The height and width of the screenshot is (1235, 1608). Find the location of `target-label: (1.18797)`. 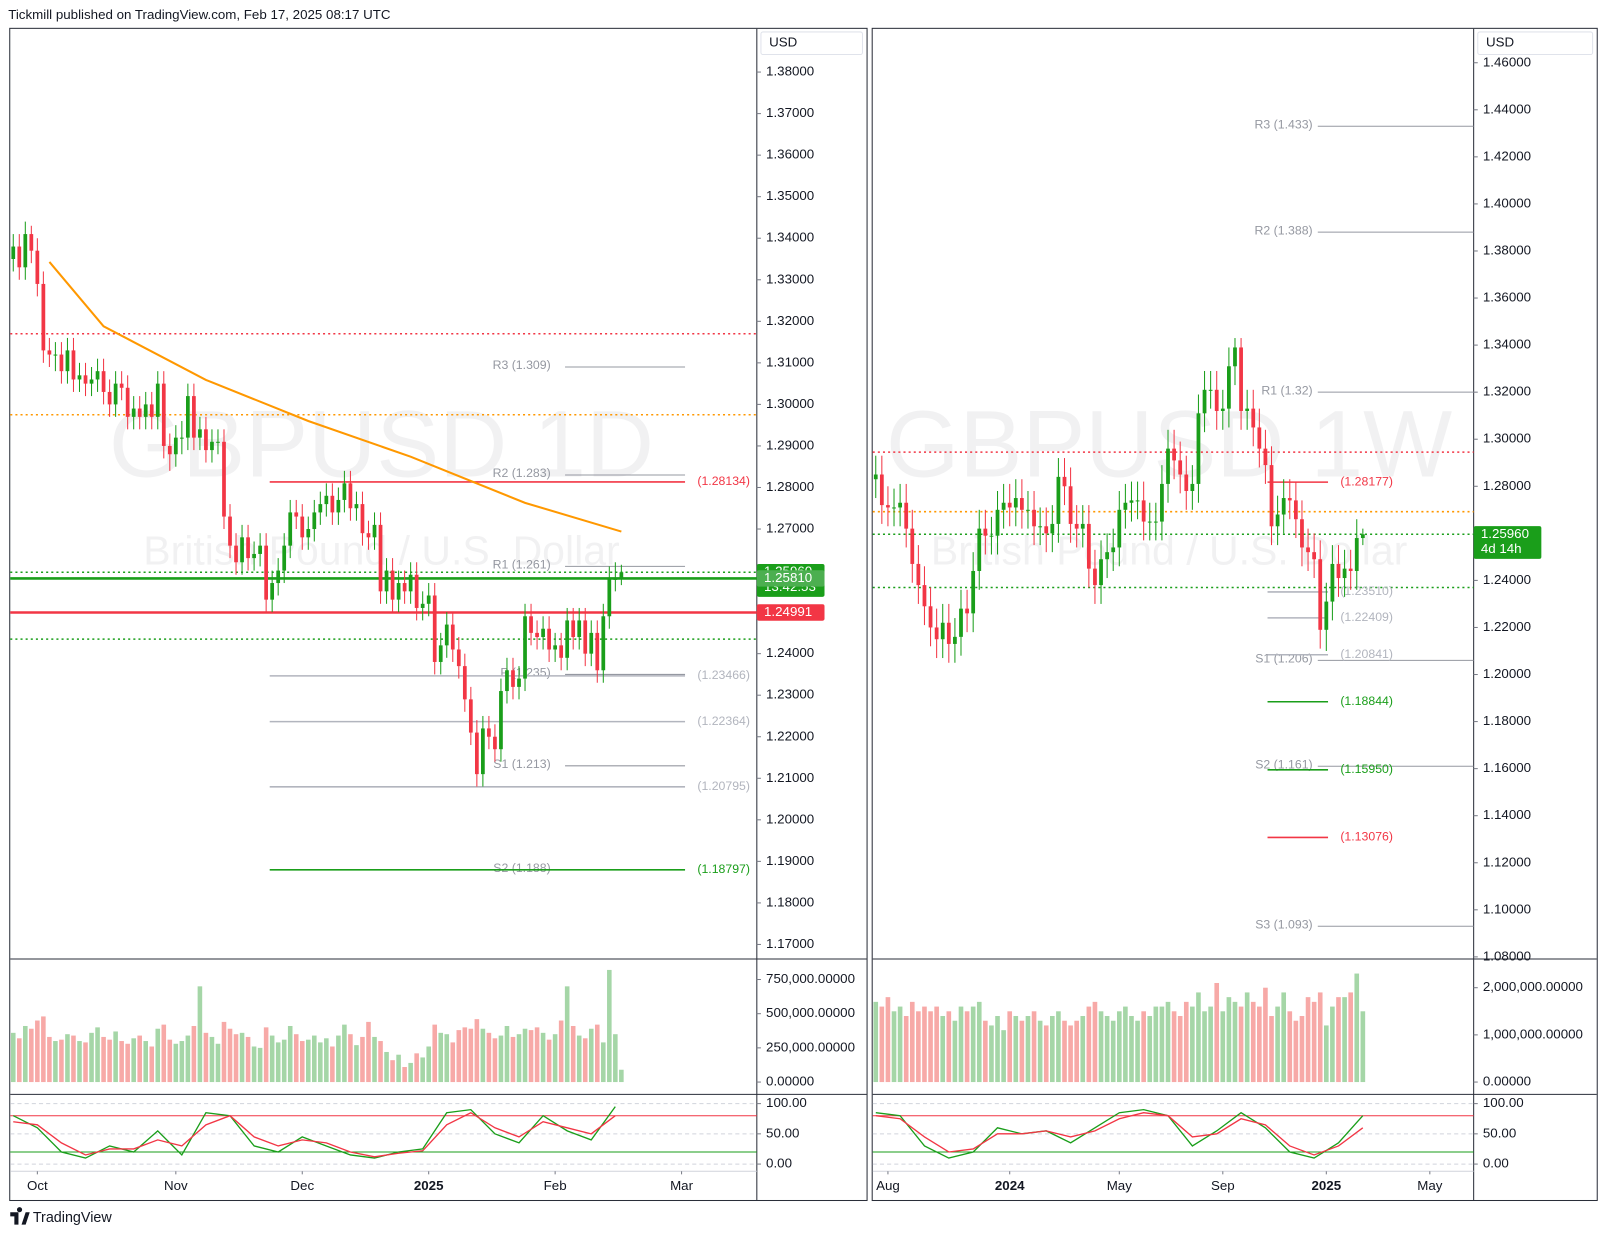

target-label: (1.18797) is located at coordinates (723, 869).